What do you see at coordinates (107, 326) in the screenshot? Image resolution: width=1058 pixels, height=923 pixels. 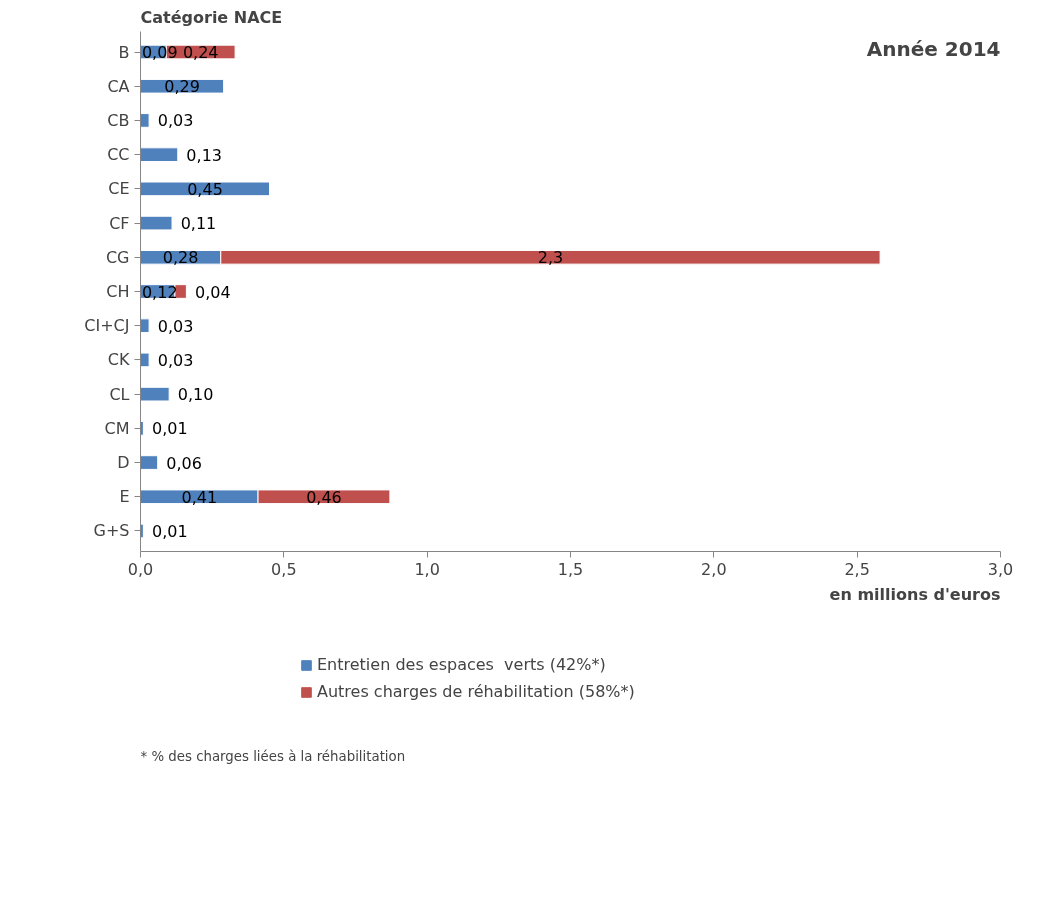 I see `y-tick-label: CI+CJ` at bounding box center [107, 326].